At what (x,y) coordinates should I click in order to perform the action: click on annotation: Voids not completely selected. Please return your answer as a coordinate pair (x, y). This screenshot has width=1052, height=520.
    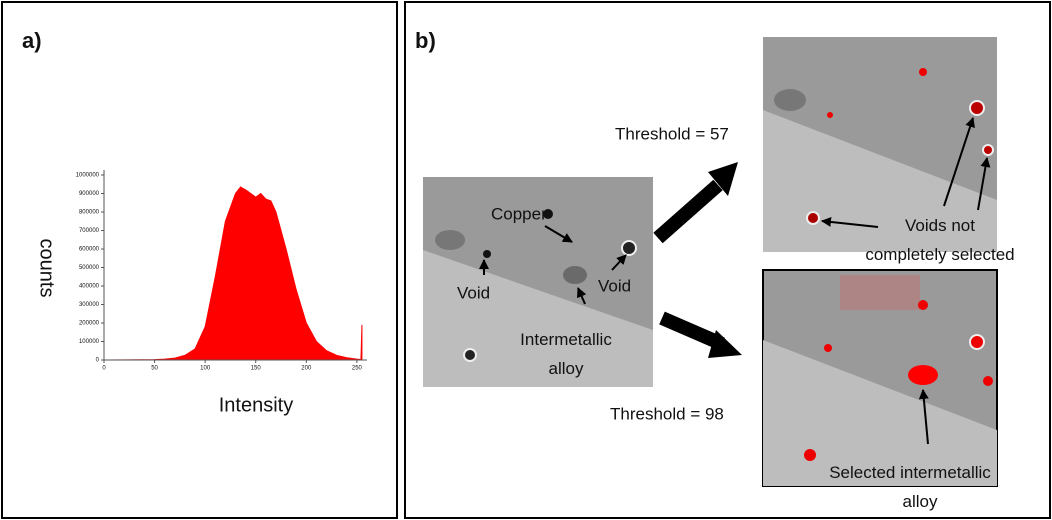
    Looking at the image, I should click on (939, 240).